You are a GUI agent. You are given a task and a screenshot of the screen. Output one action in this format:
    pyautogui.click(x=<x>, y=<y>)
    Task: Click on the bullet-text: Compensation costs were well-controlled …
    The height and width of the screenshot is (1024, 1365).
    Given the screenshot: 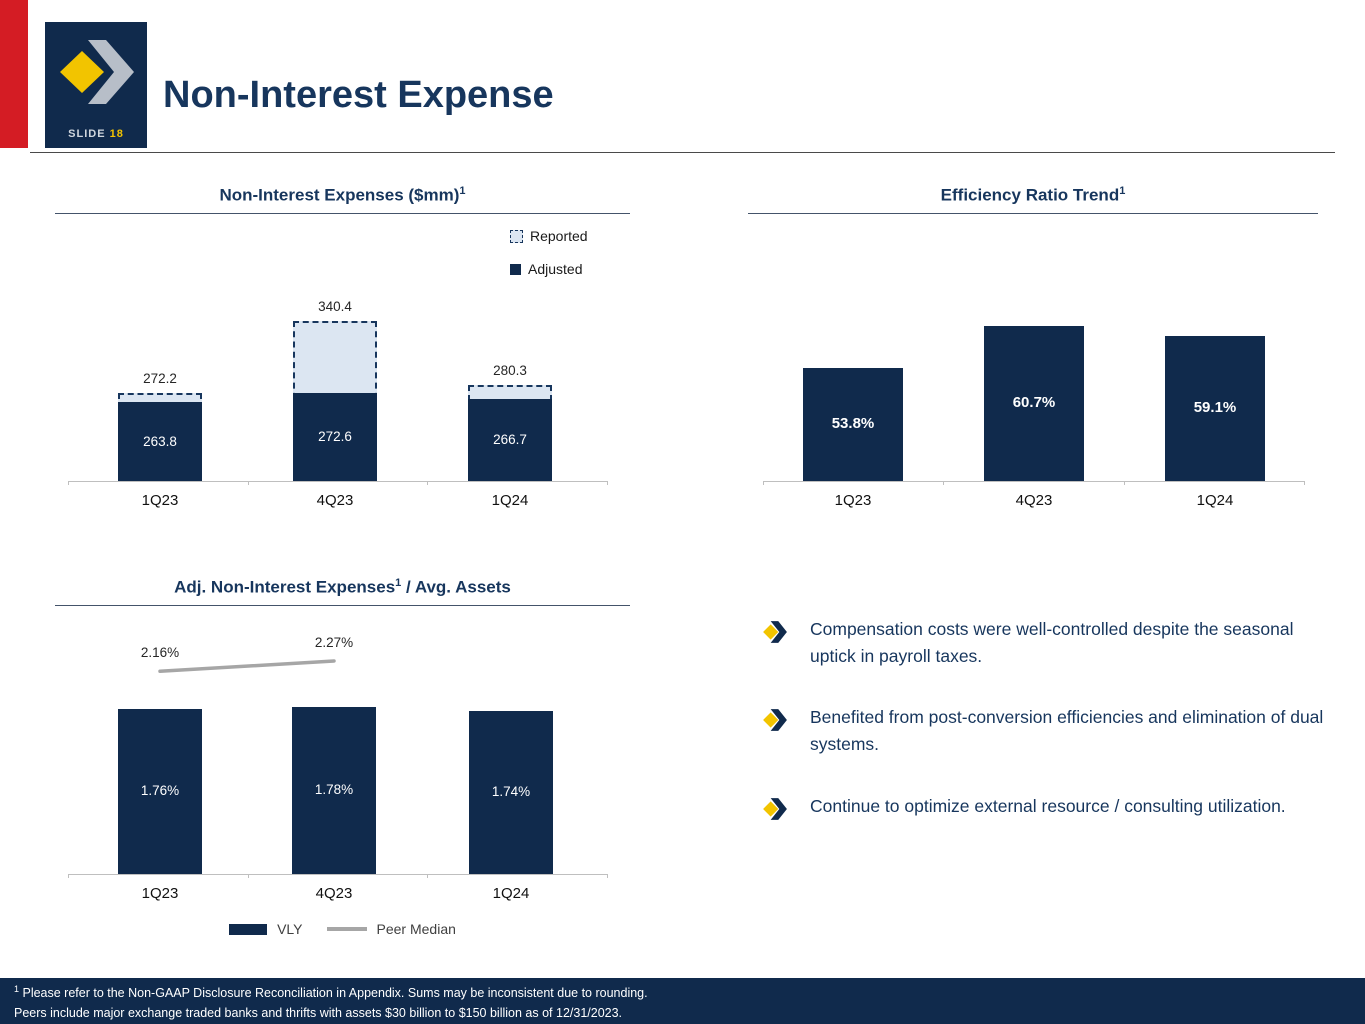 What is the action you would take?
    pyautogui.click(x=1052, y=643)
    